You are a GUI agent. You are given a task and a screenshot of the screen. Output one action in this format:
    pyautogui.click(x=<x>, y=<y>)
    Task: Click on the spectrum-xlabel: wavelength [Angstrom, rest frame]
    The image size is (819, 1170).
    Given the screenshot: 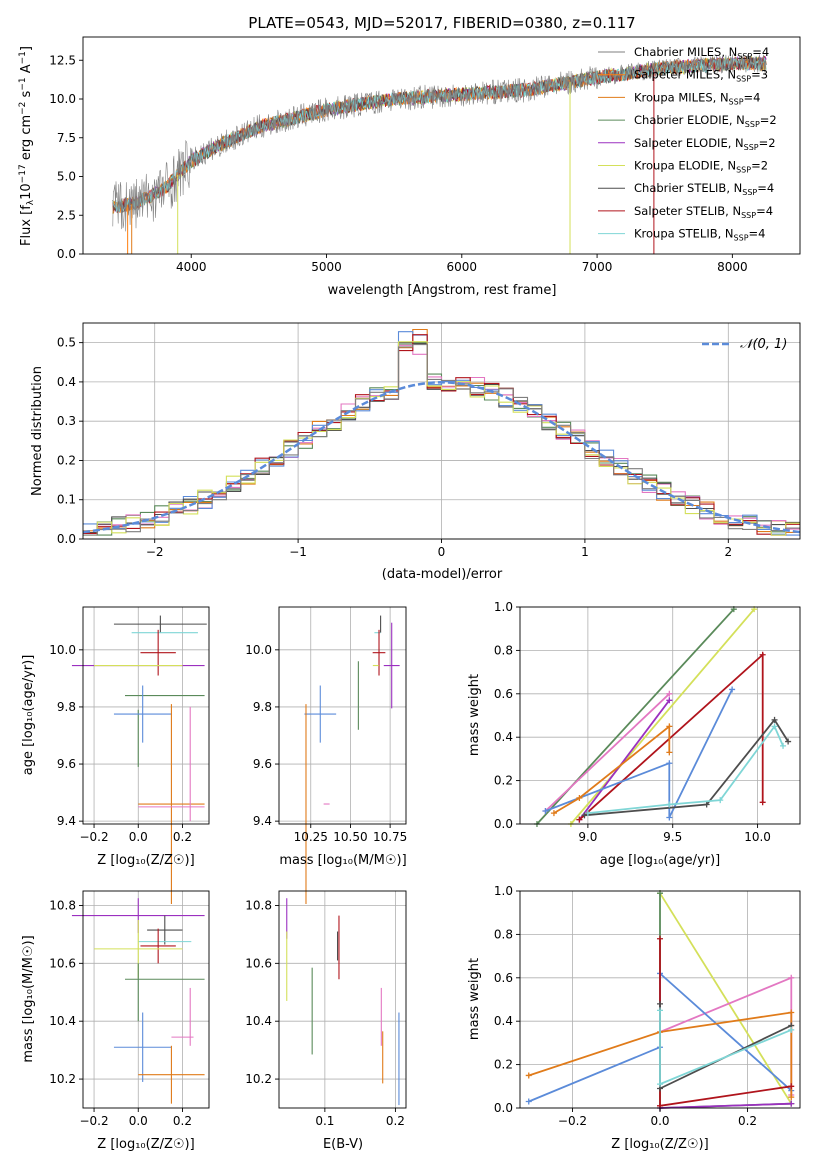 What is the action you would take?
    pyautogui.click(x=442, y=290)
    